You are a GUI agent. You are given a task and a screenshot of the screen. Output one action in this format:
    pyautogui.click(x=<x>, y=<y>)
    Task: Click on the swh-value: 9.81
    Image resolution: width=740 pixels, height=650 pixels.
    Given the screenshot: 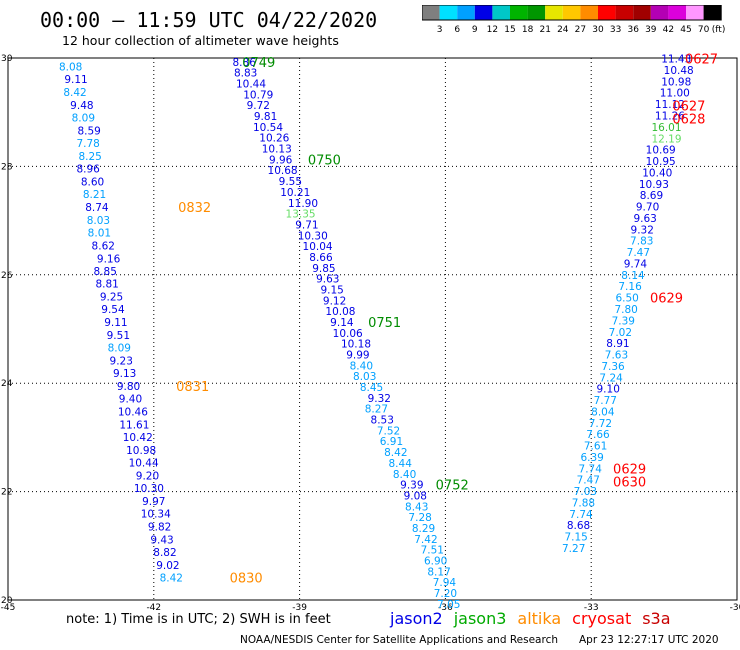 What is the action you would take?
    pyautogui.click(x=265, y=117)
    